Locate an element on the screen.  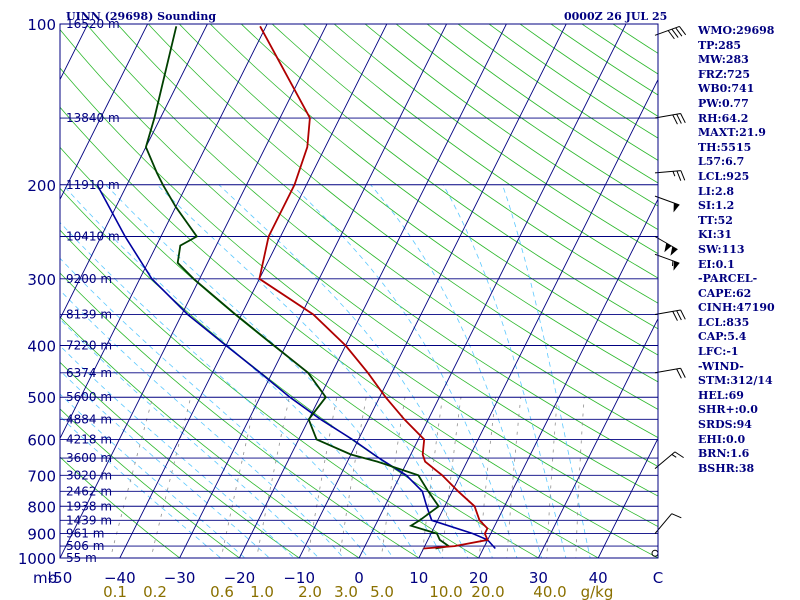
pressure-tick-label: 700 is located at coordinates (41, 476).